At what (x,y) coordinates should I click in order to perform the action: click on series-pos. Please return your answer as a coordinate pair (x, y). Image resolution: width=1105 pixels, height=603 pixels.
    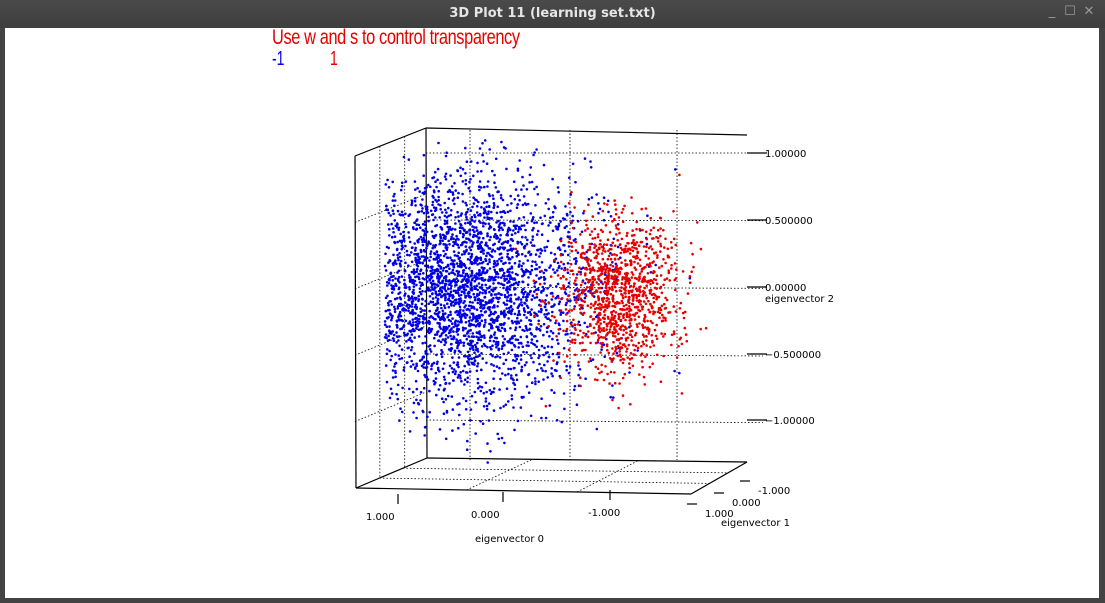
    Looking at the image, I should click on (611, 291).